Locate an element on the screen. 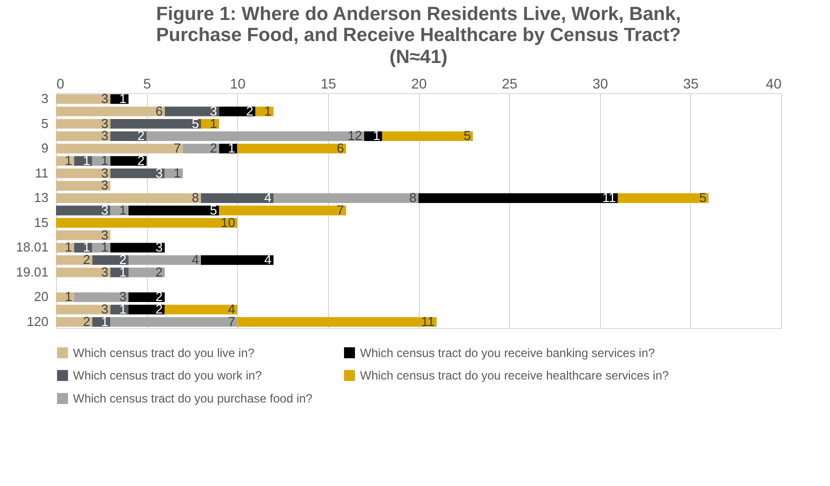 This screenshot has height=486, width=830. y-tick-label: 18.01 is located at coordinates (32, 247).